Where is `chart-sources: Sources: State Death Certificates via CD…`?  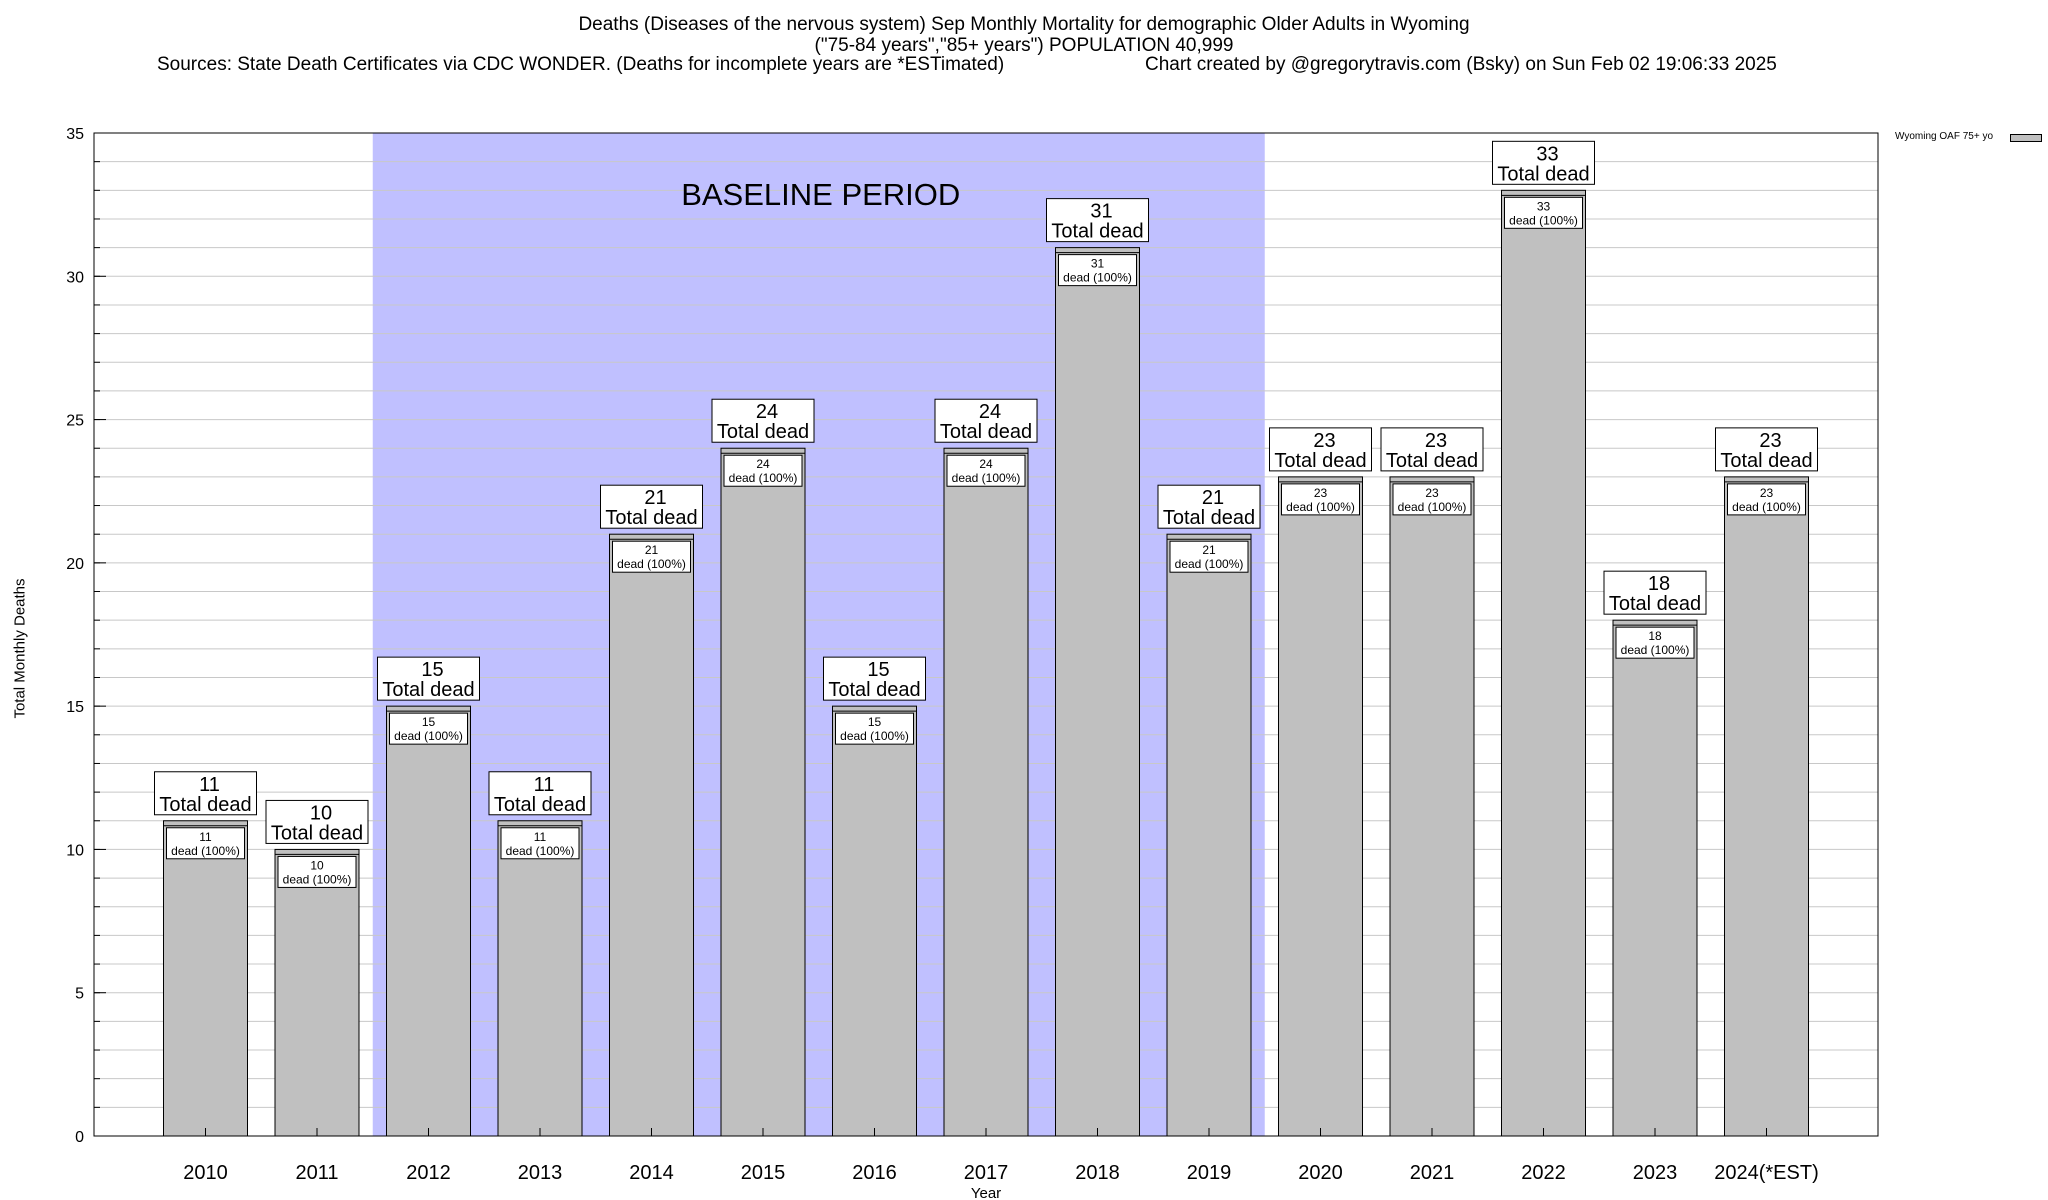 chart-sources: Sources: State Death Certificates via CD… is located at coordinates (581, 64).